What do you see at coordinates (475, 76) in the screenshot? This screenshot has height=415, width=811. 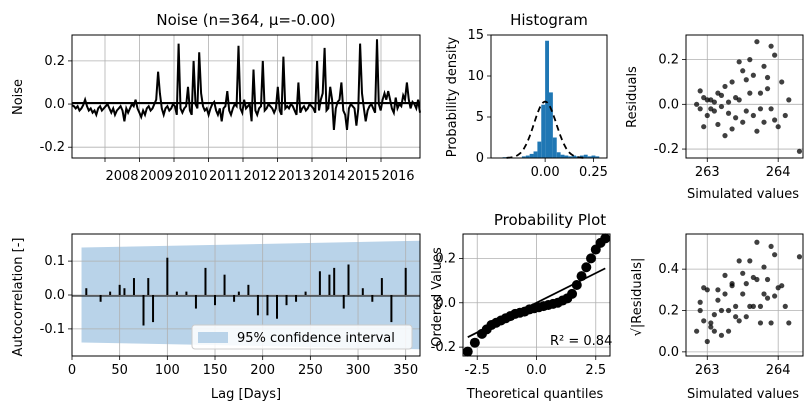 I see `histogram-ytick-label: 10` at bounding box center [475, 76].